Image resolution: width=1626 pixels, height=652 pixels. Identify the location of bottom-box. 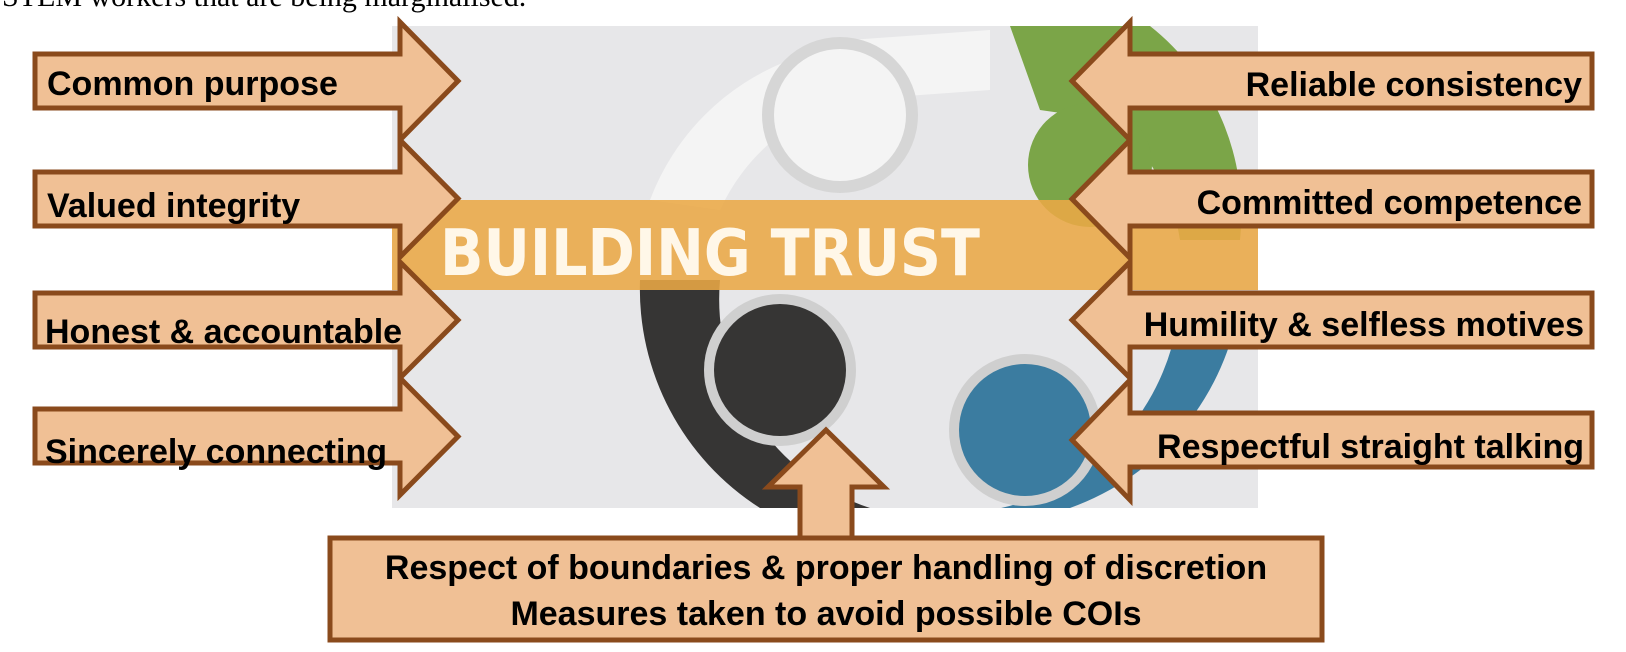
(826, 589).